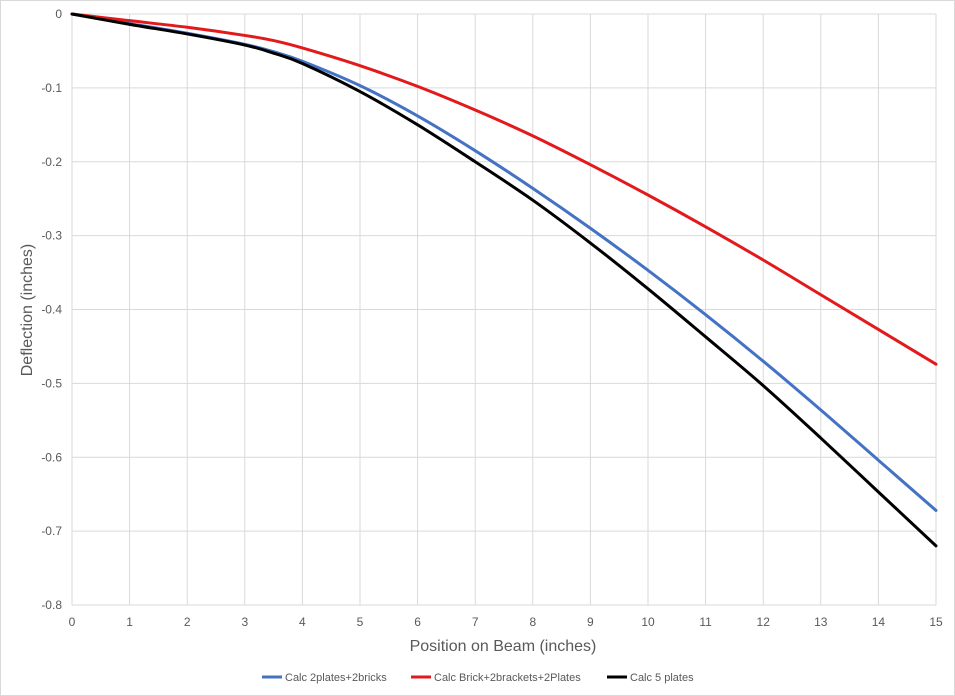 This screenshot has height=696, width=955. What do you see at coordinates (821, 622) in the screenshot?
I see `x-tick-label: 13` at bounding box center [821, 622].